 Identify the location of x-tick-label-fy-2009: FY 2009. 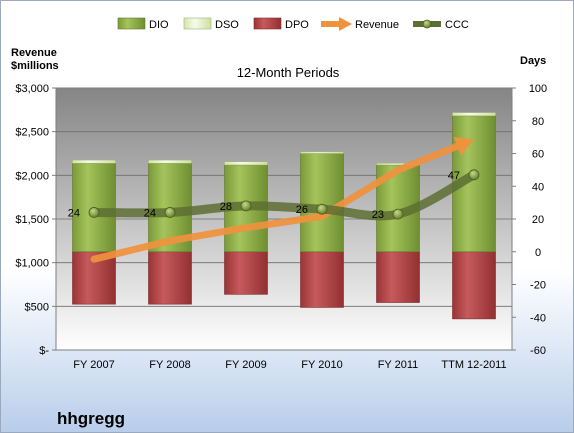
(245, 365).